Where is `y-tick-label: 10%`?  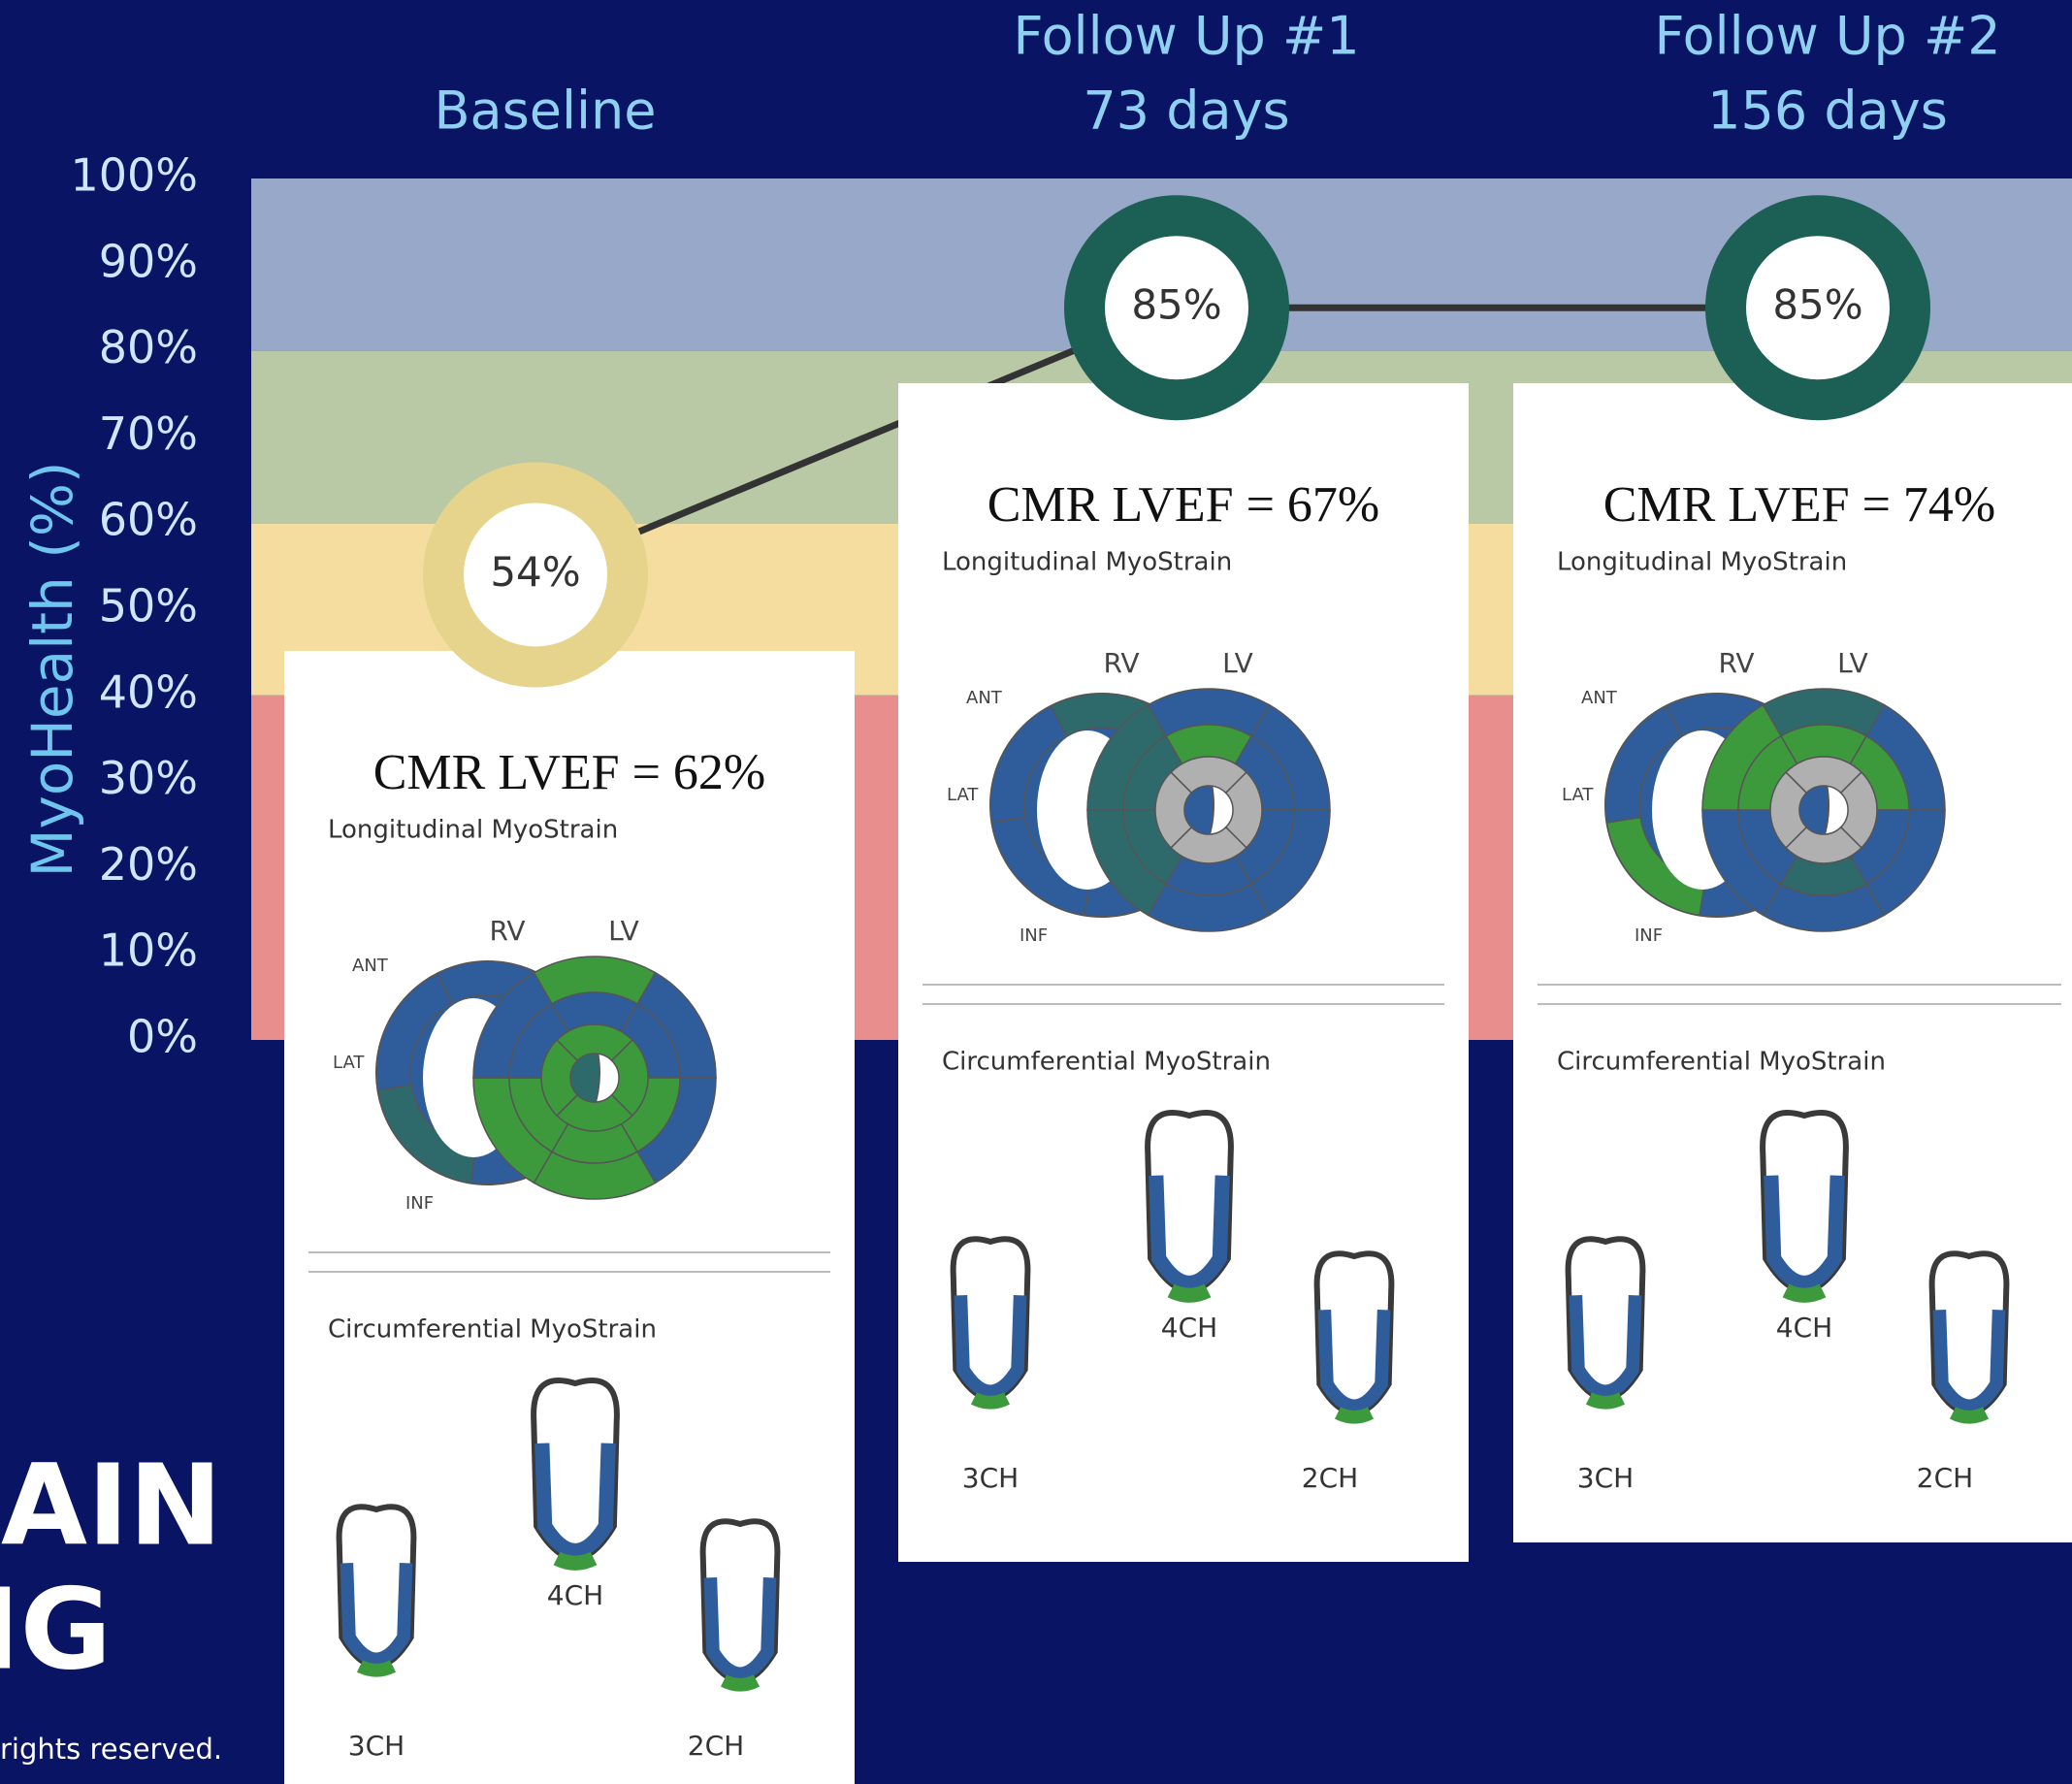 y-tick-label: 10% is located at coordinates (148, 950).